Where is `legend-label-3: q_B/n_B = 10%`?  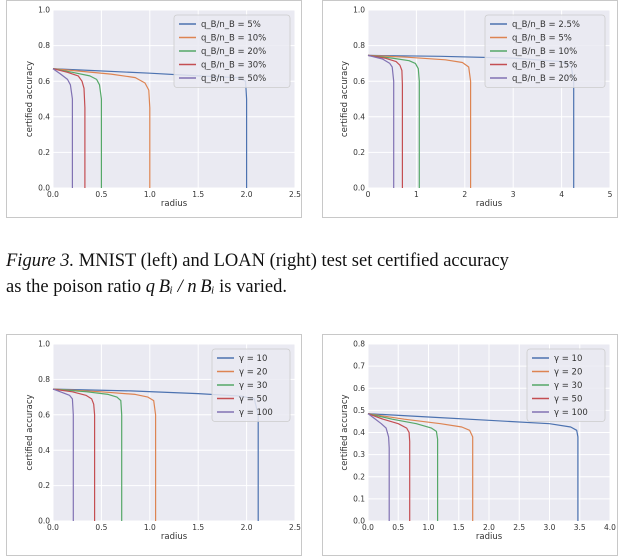 legend-label-3: q_B/n_B = 10% is located at coordinates (544, 52).